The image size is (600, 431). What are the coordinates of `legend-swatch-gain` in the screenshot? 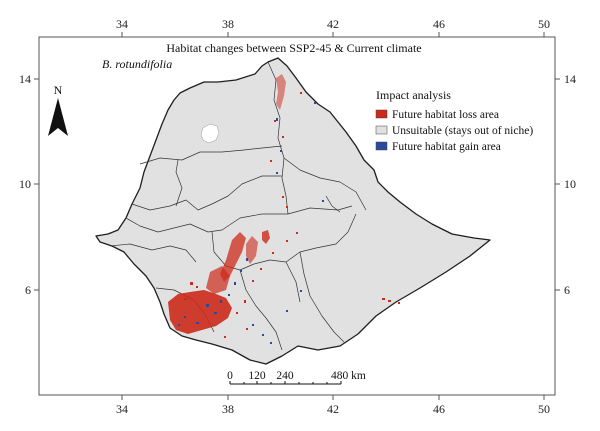 It's located at (381, 146).